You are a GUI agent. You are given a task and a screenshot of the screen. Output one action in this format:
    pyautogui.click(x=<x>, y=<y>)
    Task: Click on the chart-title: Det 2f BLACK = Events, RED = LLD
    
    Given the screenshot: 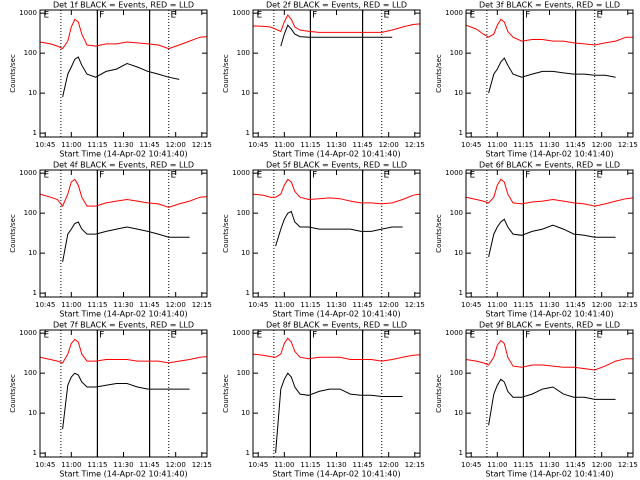 What is the action you would take?
    pyautogui.click(x=336, y=5)
    